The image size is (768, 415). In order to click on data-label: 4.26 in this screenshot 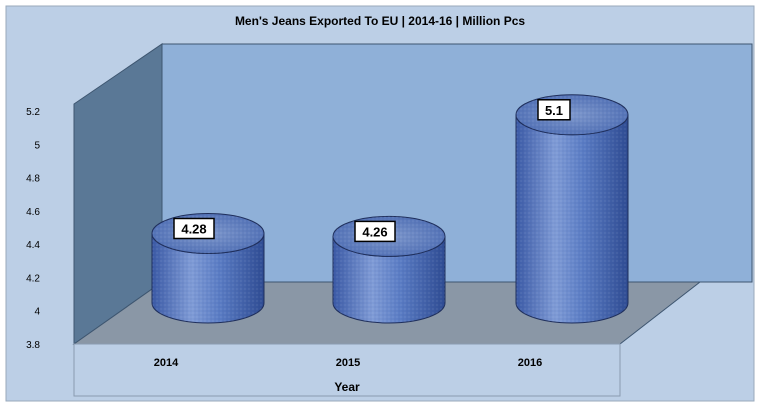, I will do `click(374, 231)`.